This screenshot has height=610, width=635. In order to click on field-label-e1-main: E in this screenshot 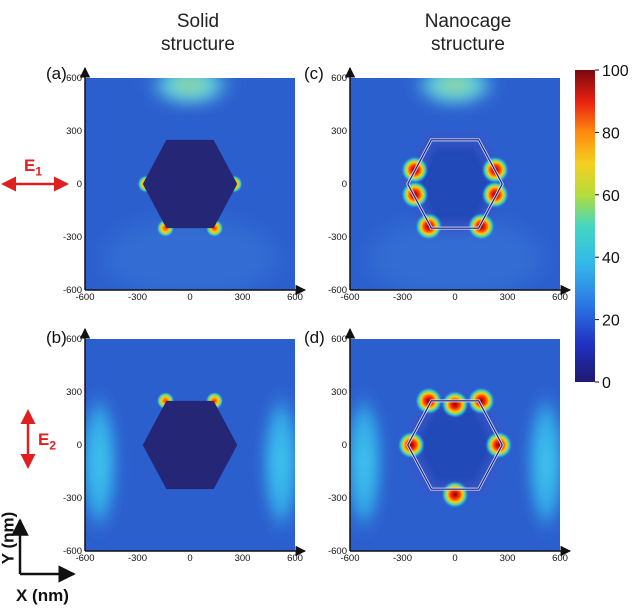, I will do `click(30, 165)`.